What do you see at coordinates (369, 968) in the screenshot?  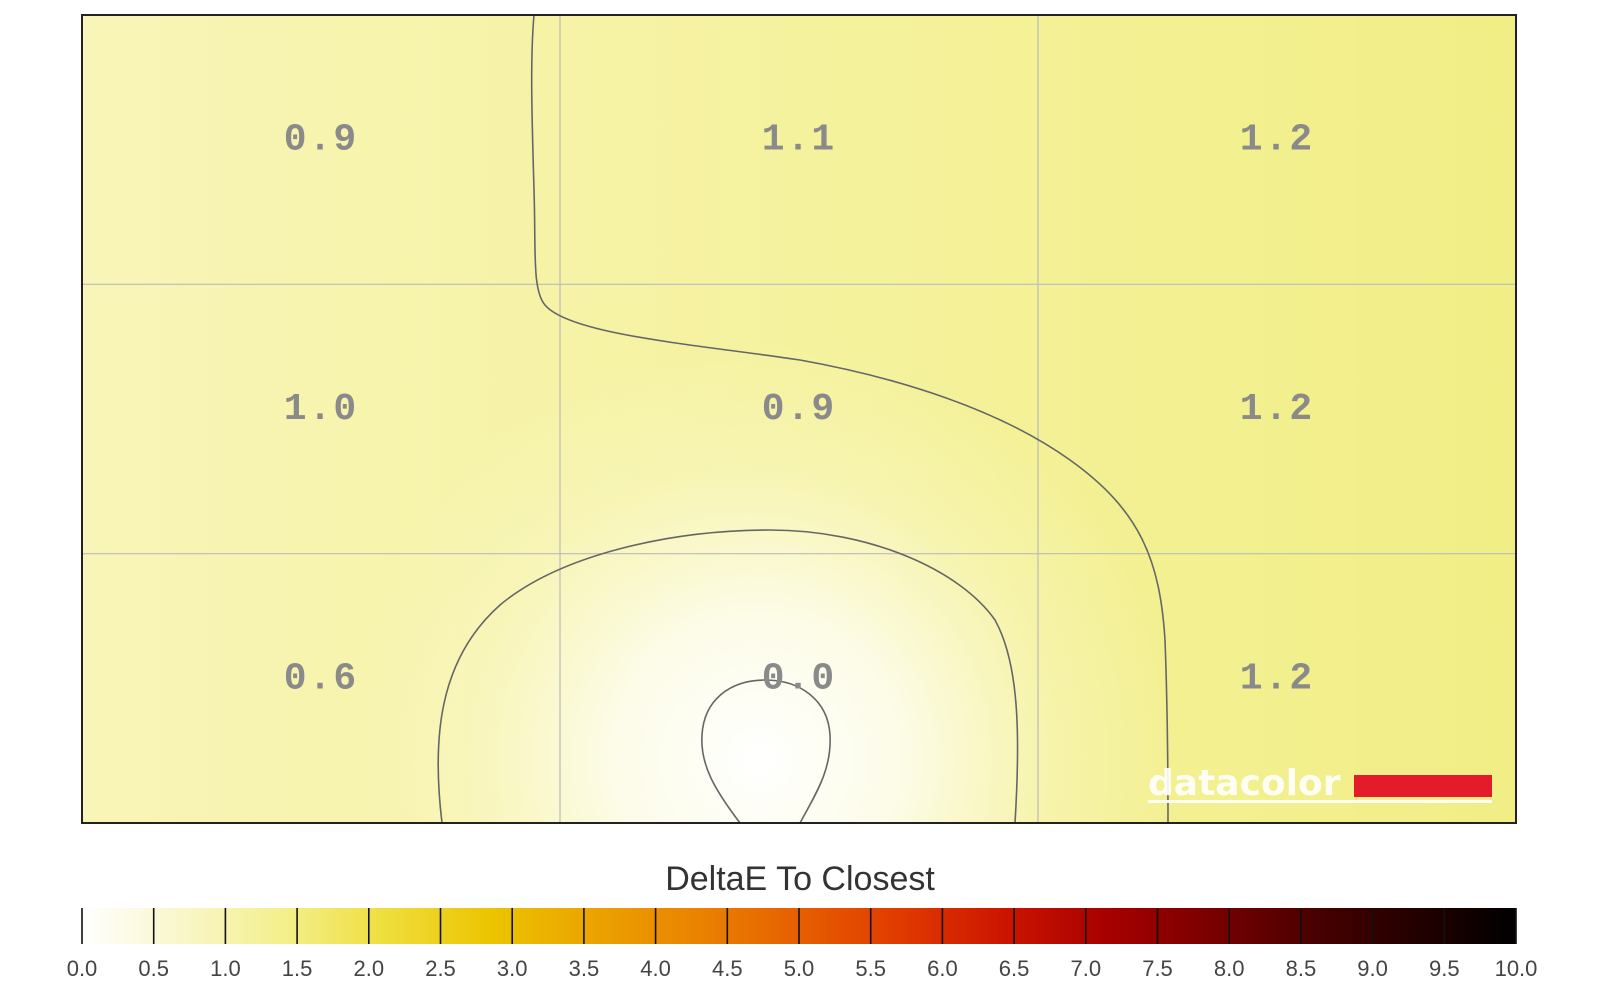 I see `colorbar-tick-label: 2.0` at bounding box center [369, 968].